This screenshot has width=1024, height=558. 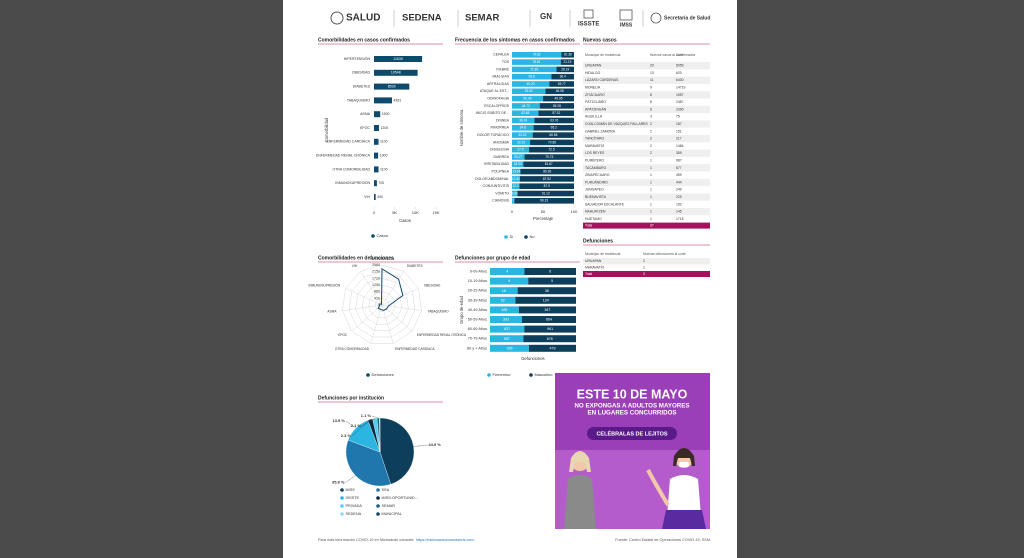 What do you see at coordinates (415, 266) in the screenshot?
I see `axis-label: DIABETES` at bounding box center [415, 266].